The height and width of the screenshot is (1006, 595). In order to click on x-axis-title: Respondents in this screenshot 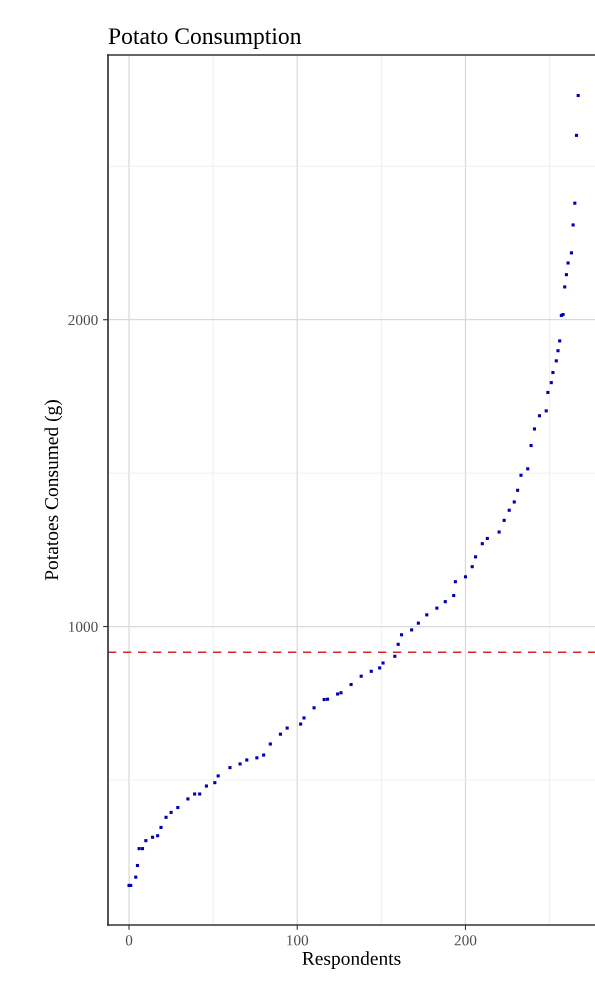, I will do `click(351, 960)`.